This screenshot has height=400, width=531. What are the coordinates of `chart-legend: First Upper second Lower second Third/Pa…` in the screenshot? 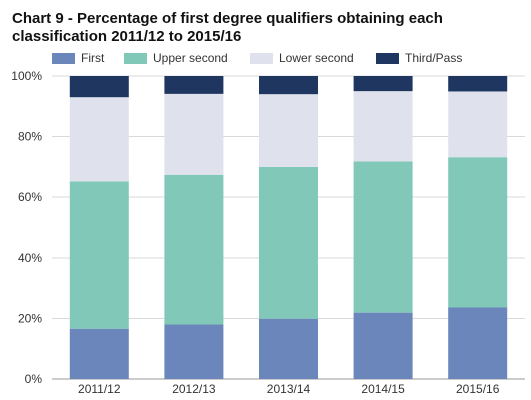 It's located at (287, 58).